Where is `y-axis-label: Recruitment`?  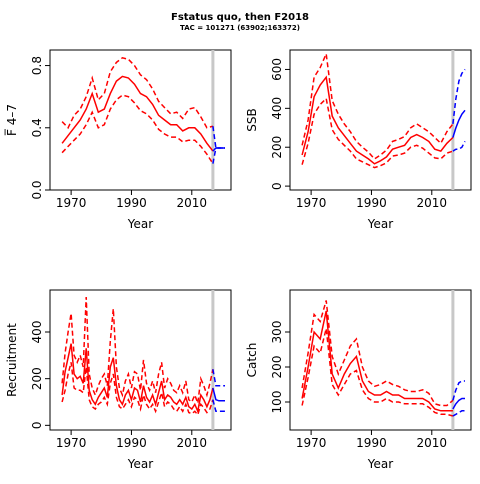 y-axis-label: Recruitment is located at coordinates (12, 360).